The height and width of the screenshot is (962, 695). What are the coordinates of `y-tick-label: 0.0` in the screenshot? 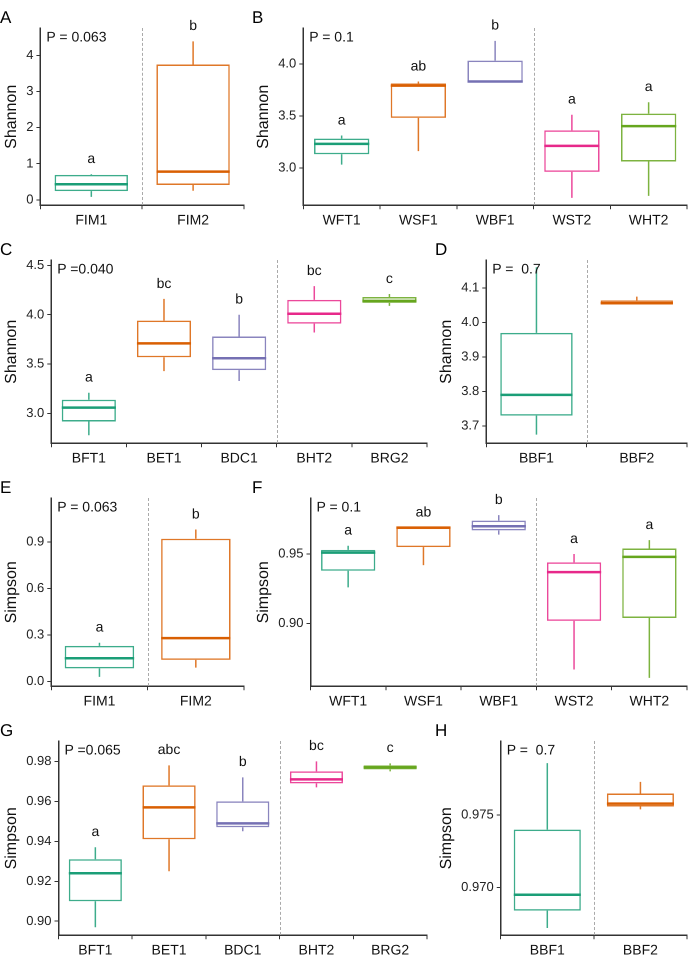 It's located at (35, 680).